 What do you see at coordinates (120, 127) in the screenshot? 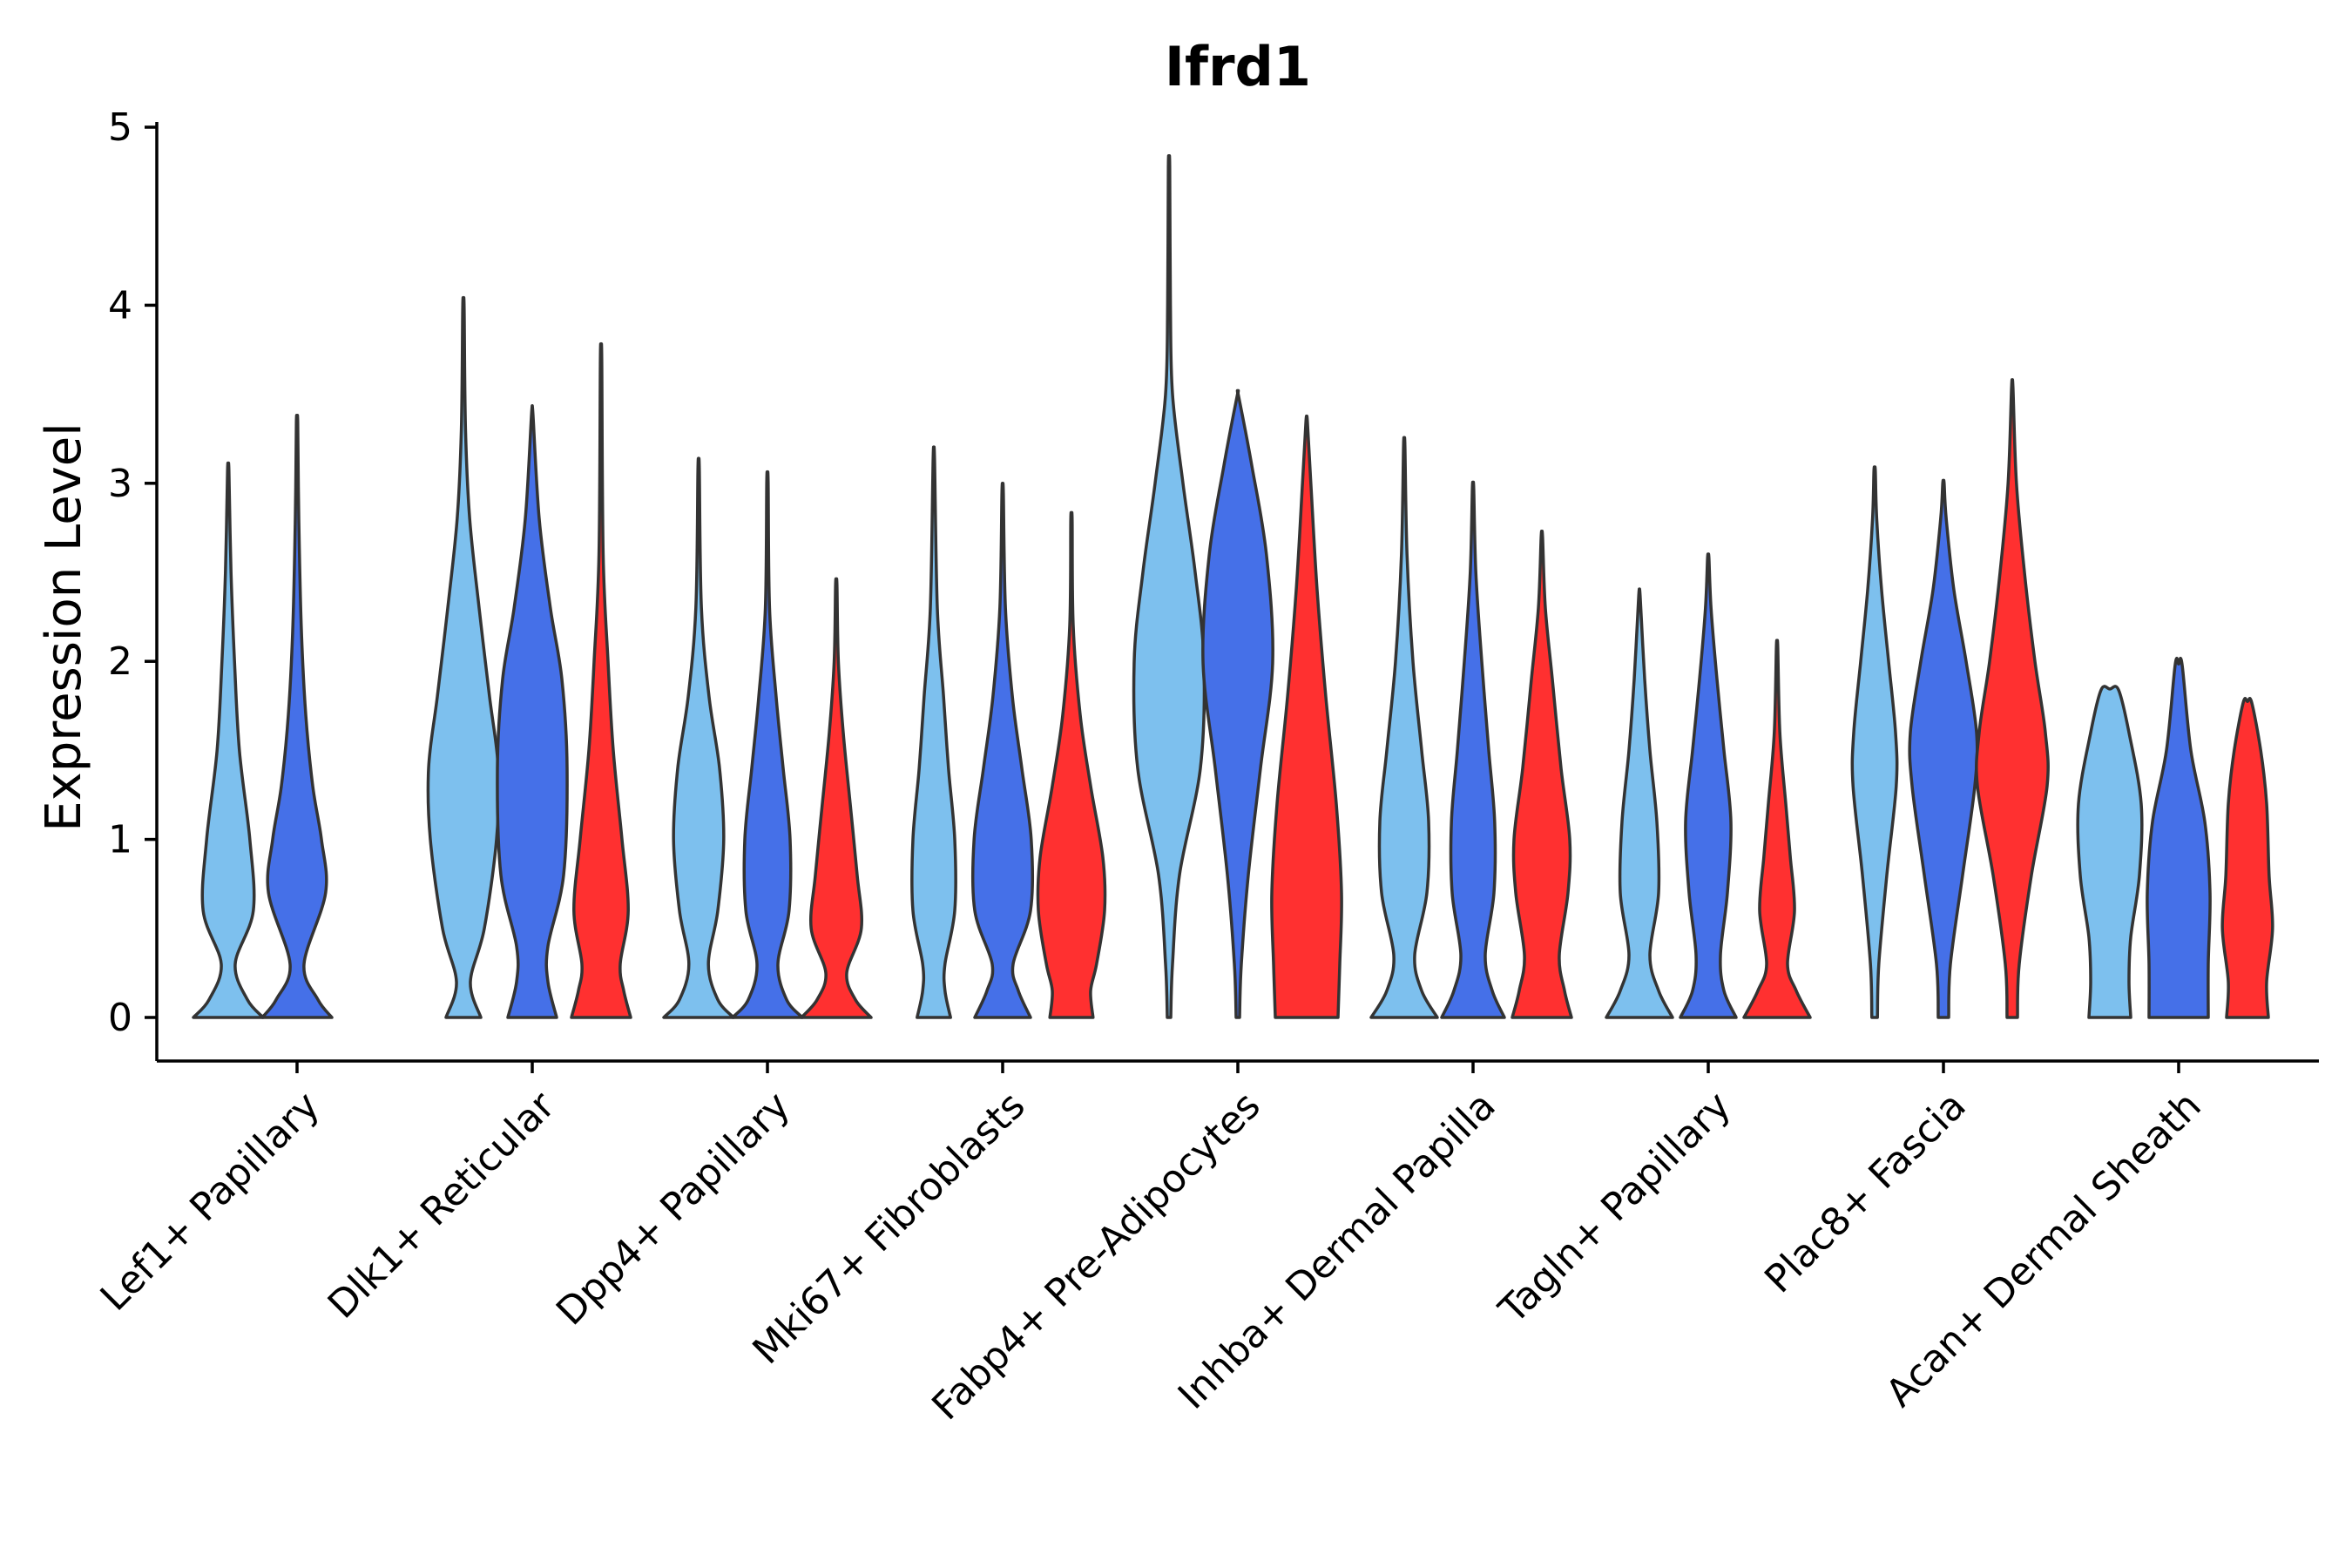
I see `y-tick-label: 5` at bounding box center [120, 127].